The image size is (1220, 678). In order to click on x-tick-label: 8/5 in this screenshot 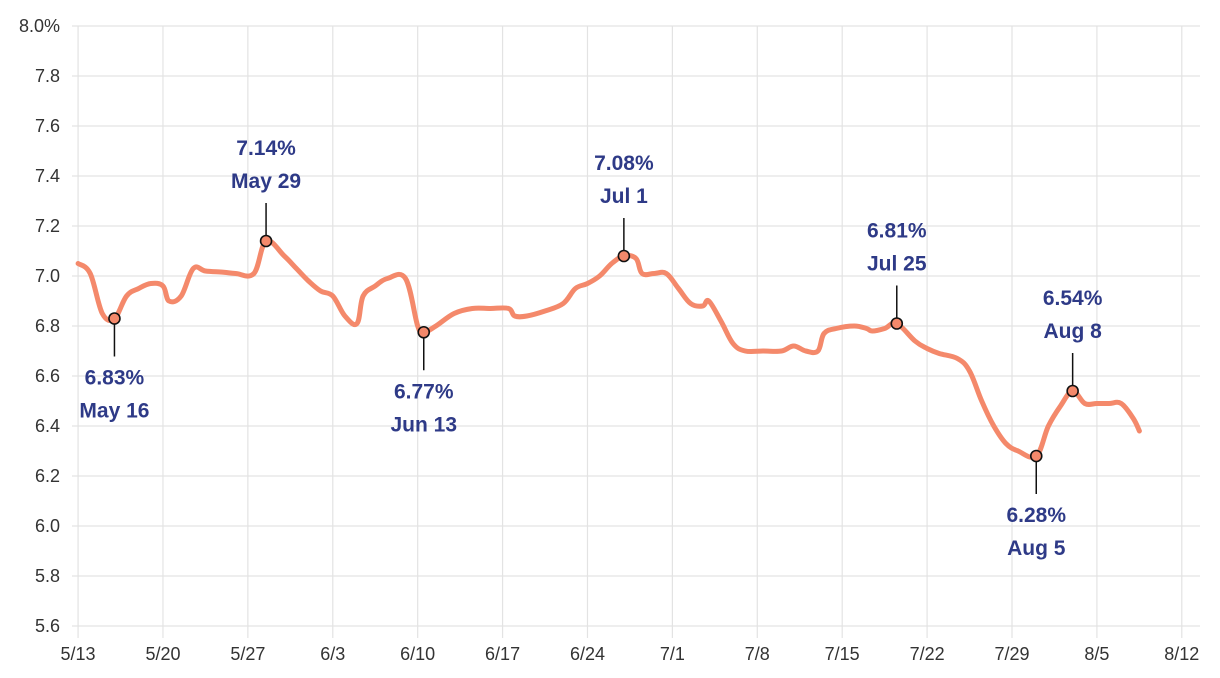, I will do `click(1096, 654)`.